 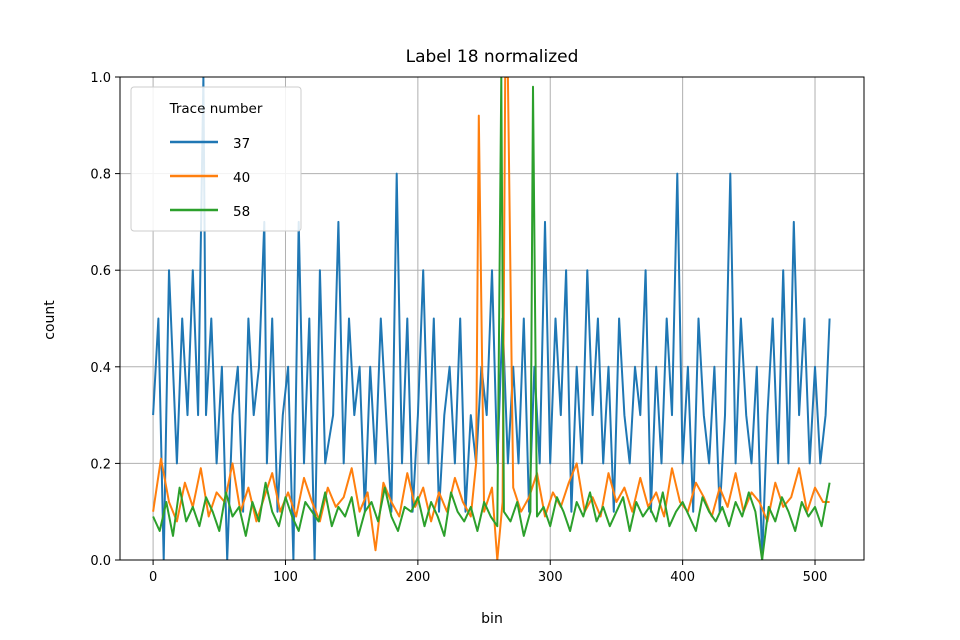 I want to click on y-tick-label: 0.2, so click(x=100, y=464).